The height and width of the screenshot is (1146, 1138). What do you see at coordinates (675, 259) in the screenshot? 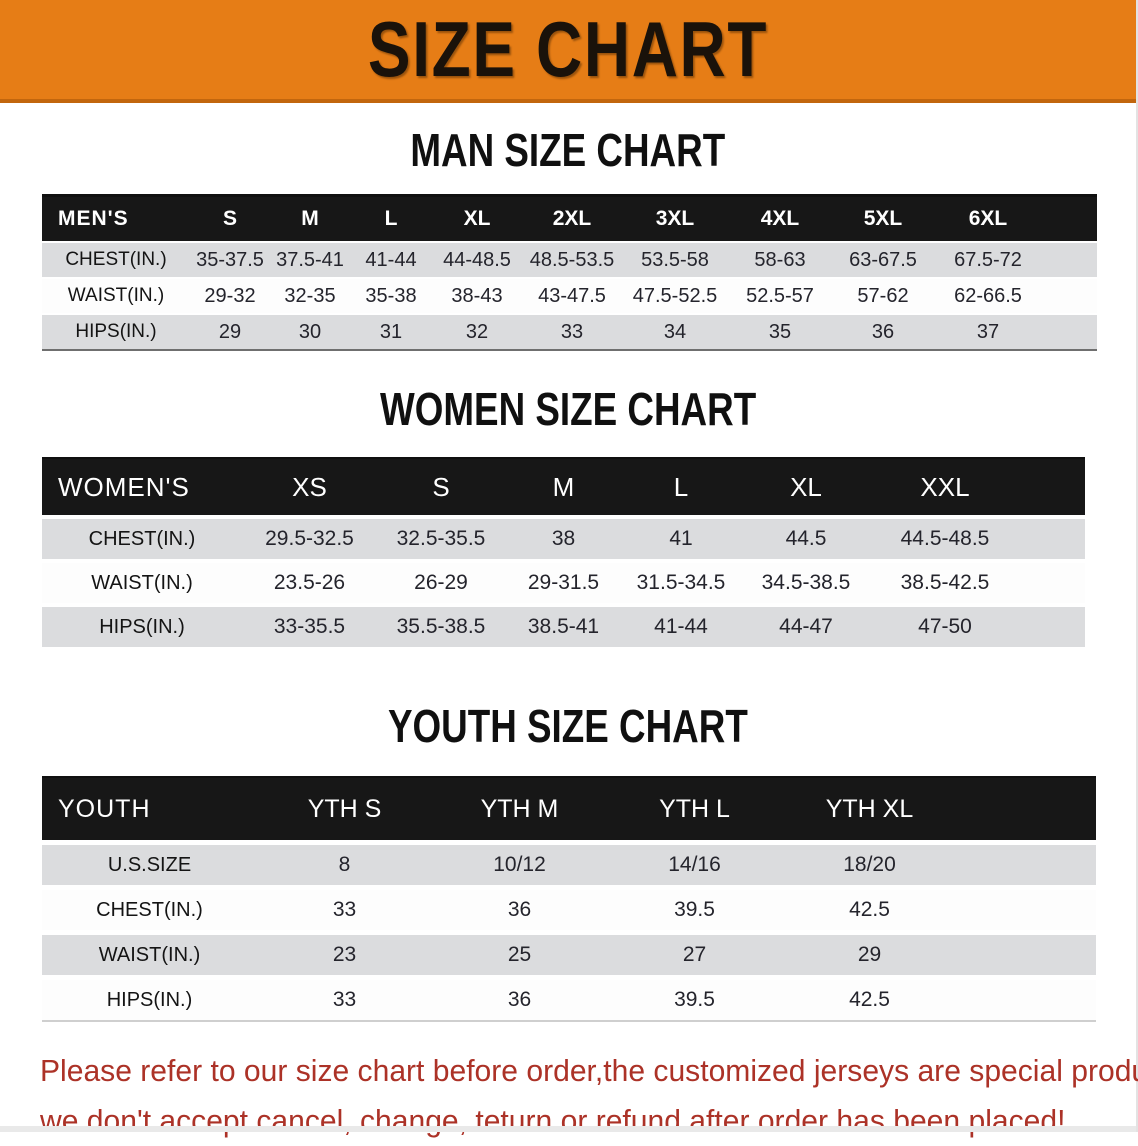
I see `value-cell: 53.5-58` at bounding box center [675, 259].